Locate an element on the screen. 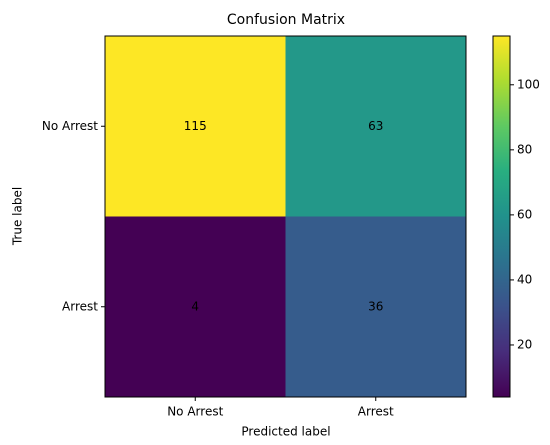 This screenshot has height=445, width=550. colorbar-tick-label: 60 is located at coordinates (524, 214).